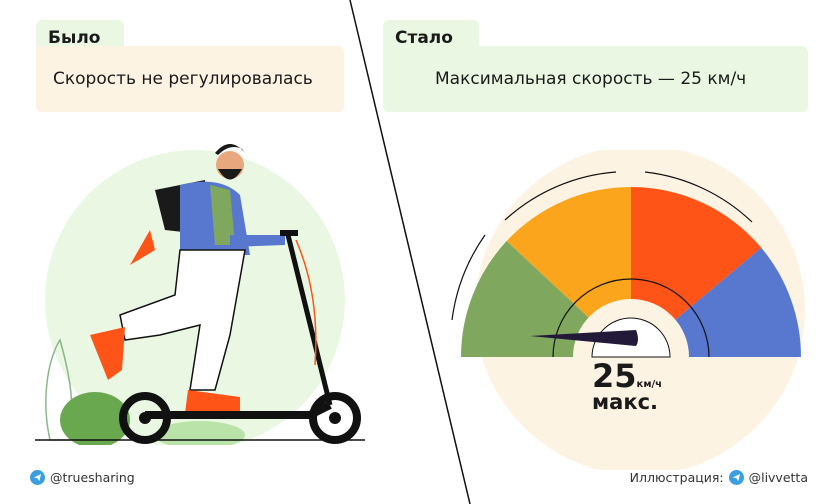  I want to click on gauge-label: макс., so click(625, 402).